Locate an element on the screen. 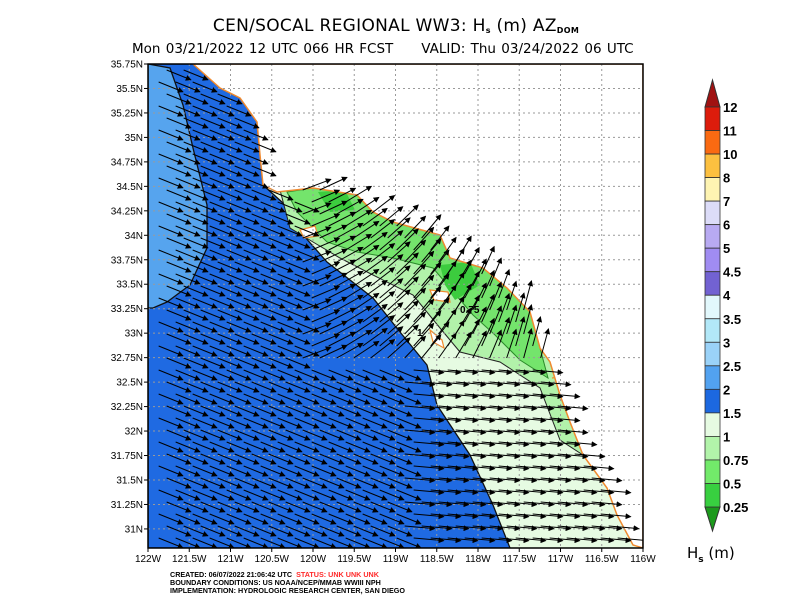 This screenshot has height=612, width=792. lat-label: 32N is located at coordinates (134, 432).